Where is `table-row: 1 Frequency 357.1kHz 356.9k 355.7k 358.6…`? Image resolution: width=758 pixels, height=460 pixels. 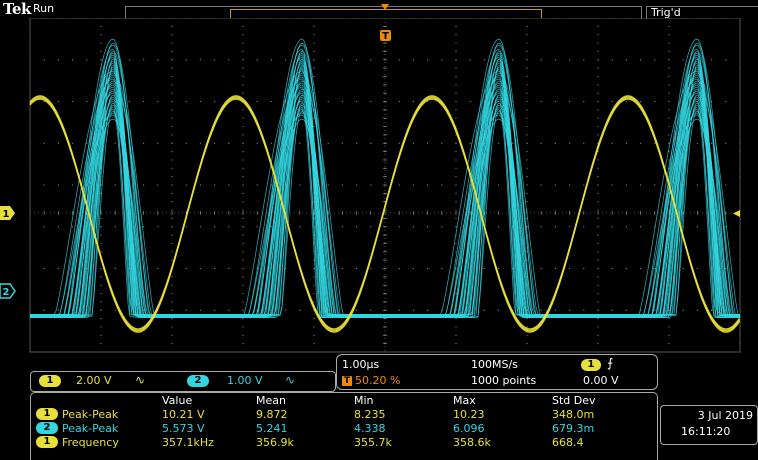
table-row: 1 Frequency 357.1kHz 356.9k 355.7k 358.6… is located at coordinates (379, 442).